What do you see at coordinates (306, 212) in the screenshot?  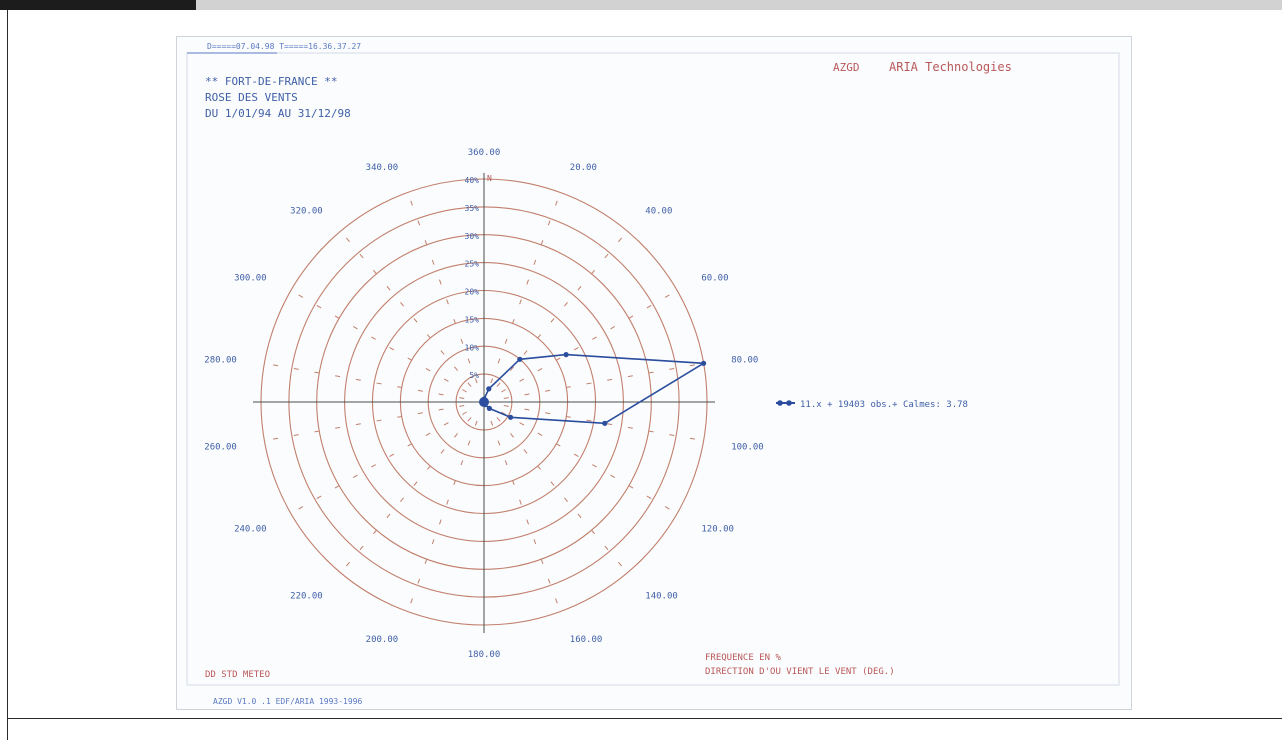 I see `angle-label: 320.00` at bounding box center [306, 212].